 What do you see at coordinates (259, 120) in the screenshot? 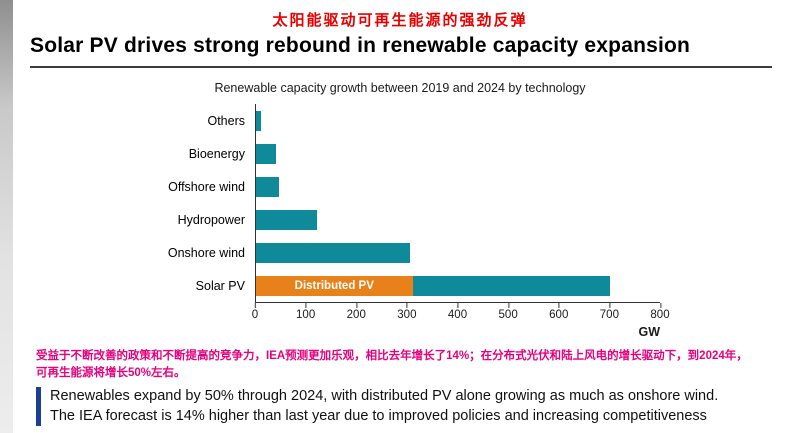
I see `bar-others` at bounding box center [259, 120].